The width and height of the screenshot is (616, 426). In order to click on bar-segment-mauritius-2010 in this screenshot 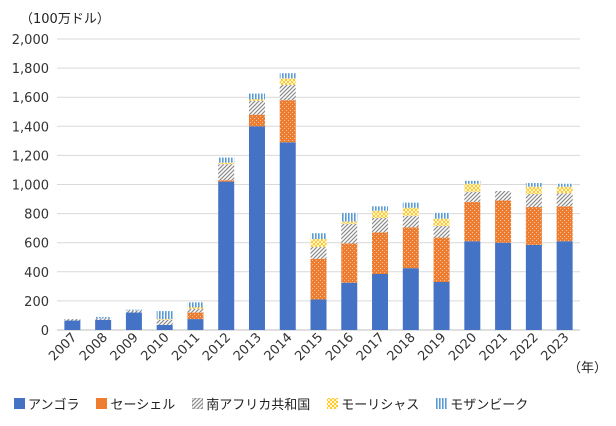, I will do `click(164, 319)`.